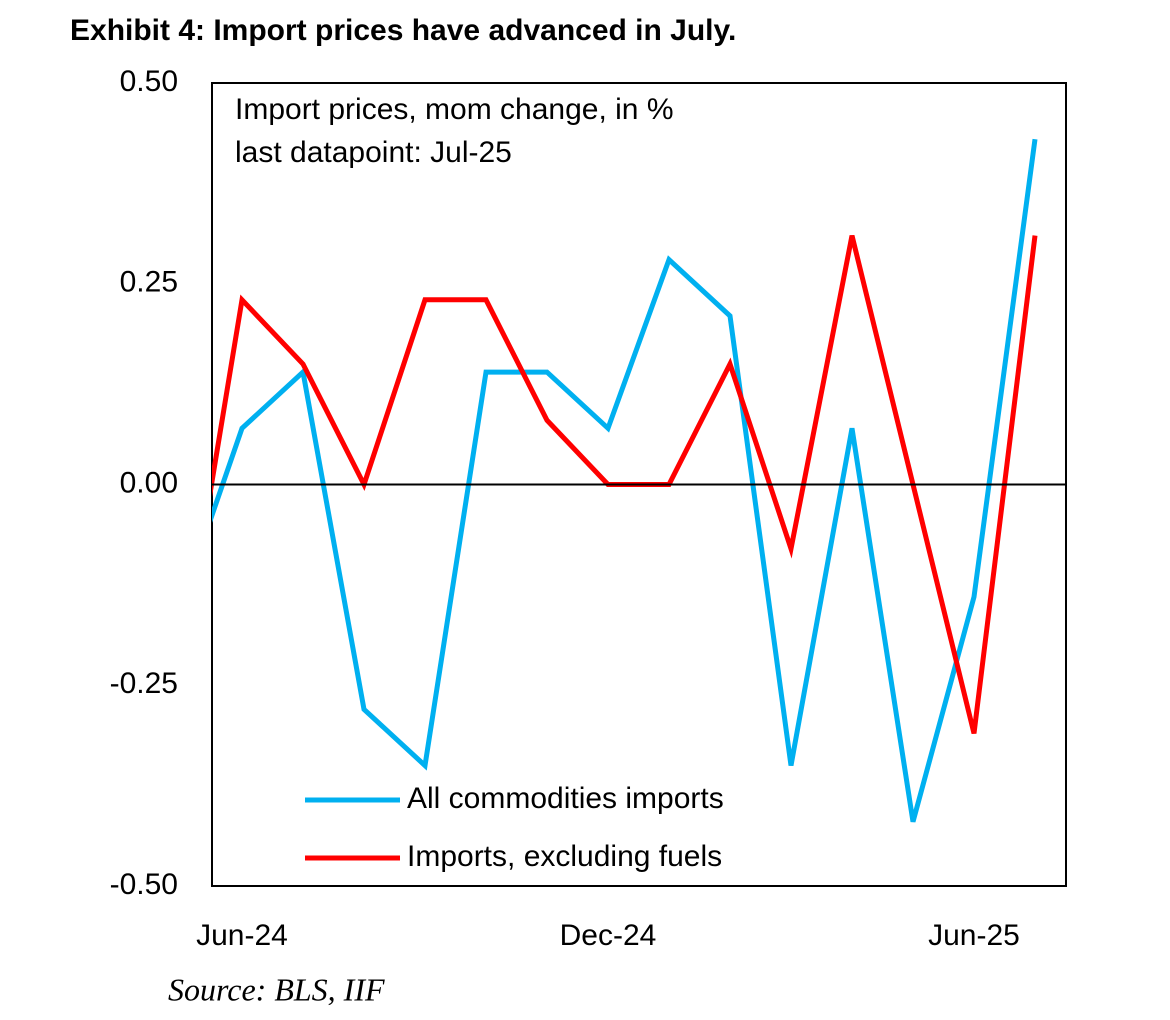 This screenshot has height=1020, width=1170. What do you see at coordinates (144, 884) in the screenshot?
I see `y-tick-label: -0.50` at bounding box center [144, 884].